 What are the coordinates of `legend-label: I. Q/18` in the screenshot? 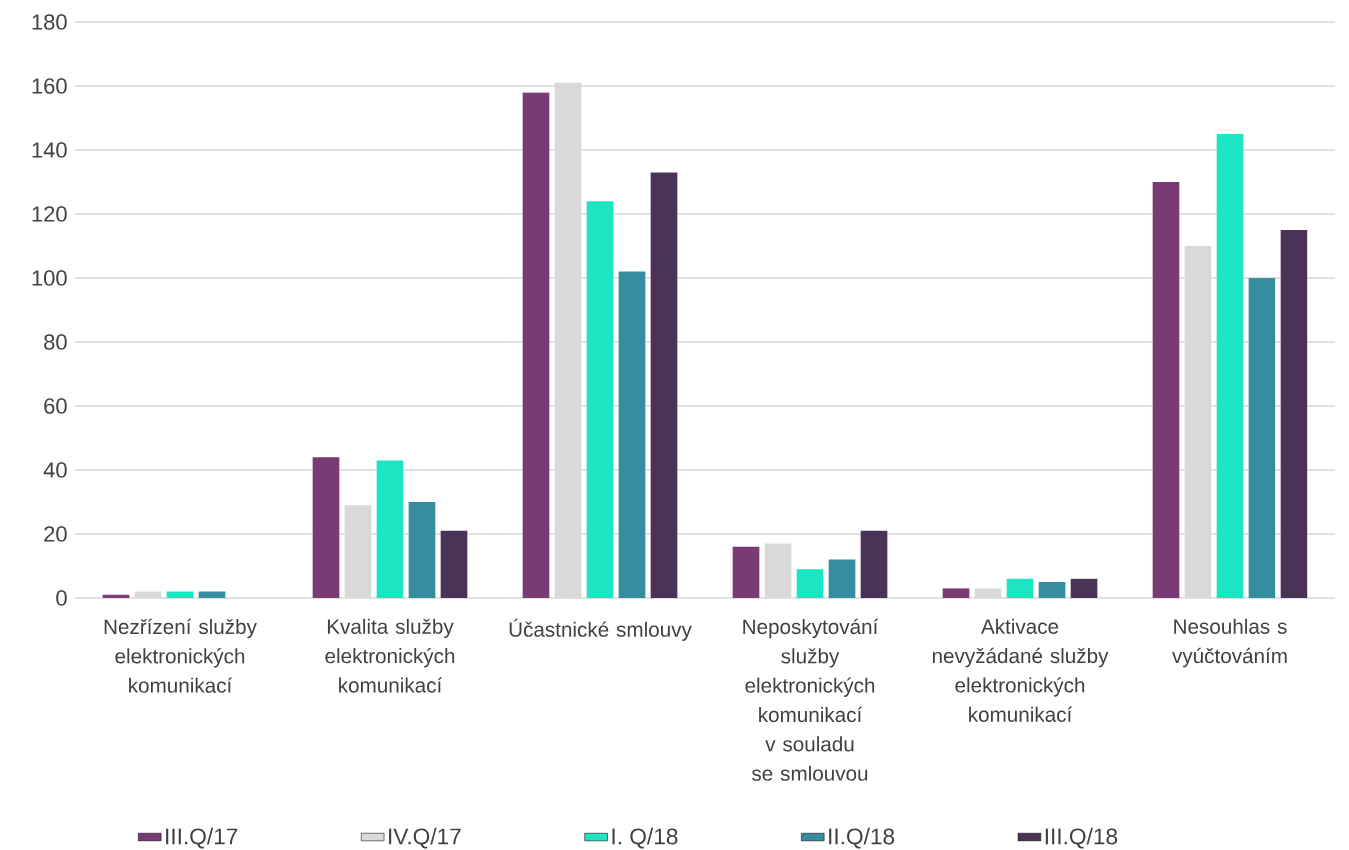 It's located at (645, 838).